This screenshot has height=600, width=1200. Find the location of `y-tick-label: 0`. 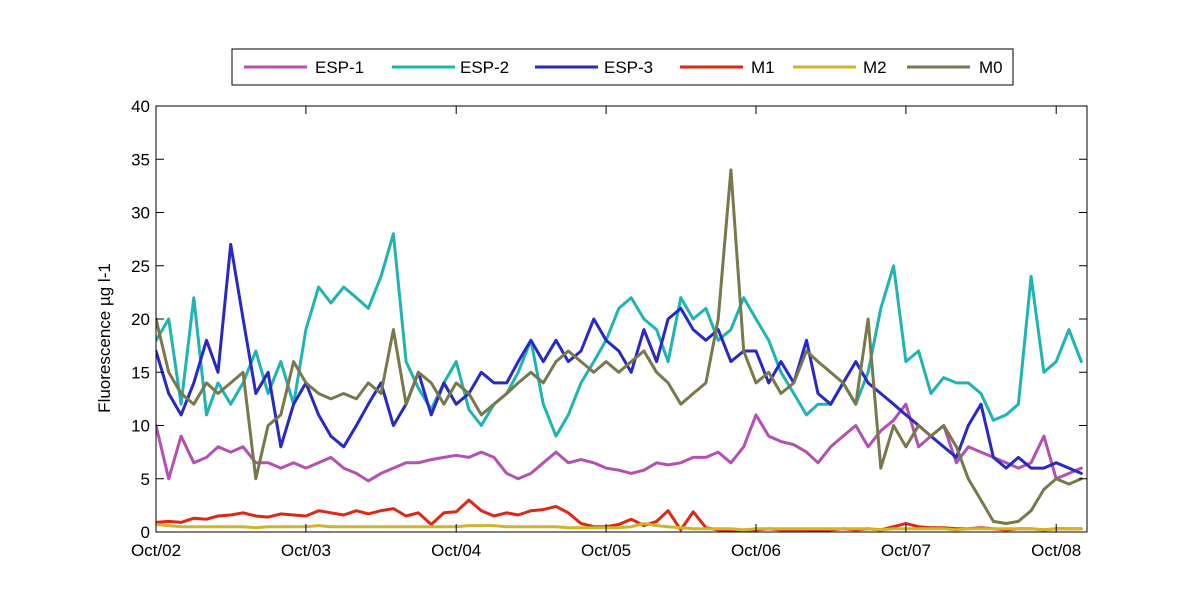

y-tick-label: 0 is located at coordinates (145, 532).